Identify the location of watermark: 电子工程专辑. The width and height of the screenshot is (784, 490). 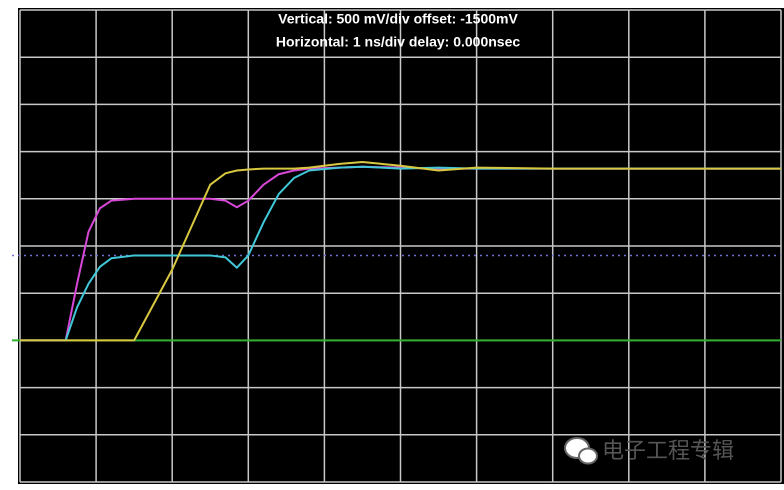
(668, 451).